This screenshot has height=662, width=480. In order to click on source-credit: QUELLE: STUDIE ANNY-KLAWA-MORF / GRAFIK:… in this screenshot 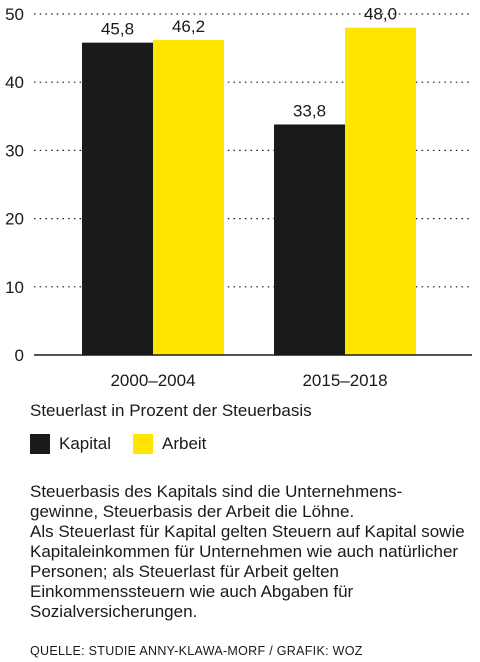, I will do `click(196, 651)`.